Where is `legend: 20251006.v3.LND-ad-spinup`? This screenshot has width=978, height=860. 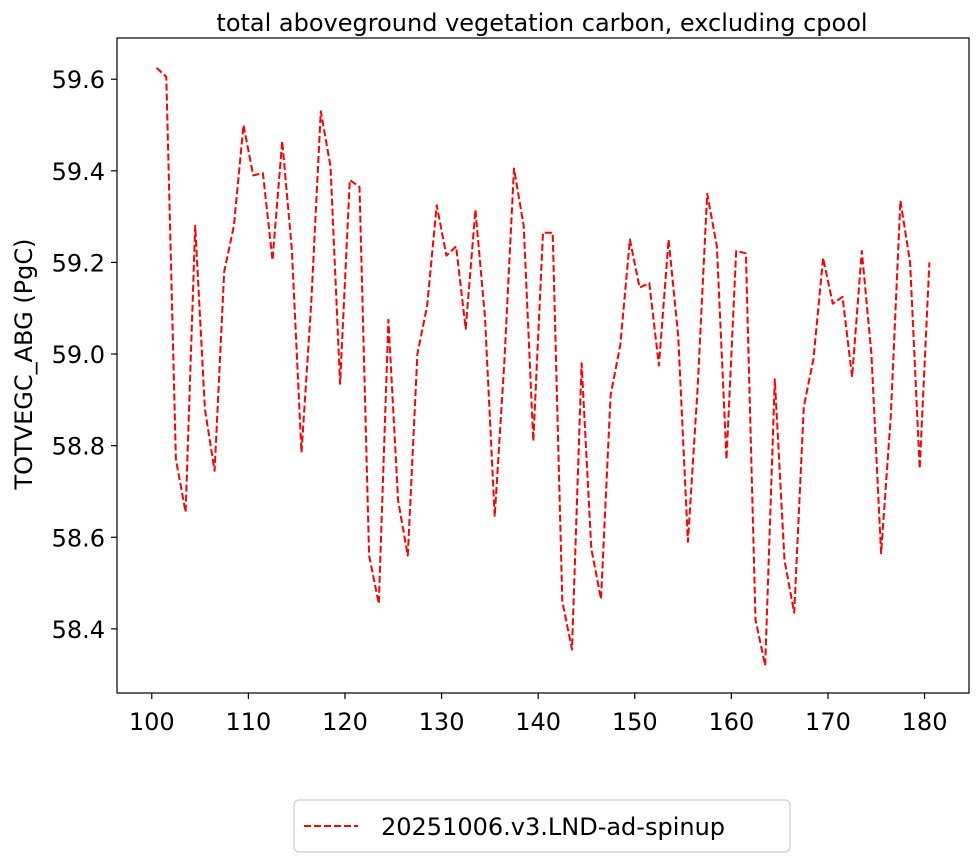
legend: 20251006.v3.LND-ad-spinup is located at coordinates (542, 826).